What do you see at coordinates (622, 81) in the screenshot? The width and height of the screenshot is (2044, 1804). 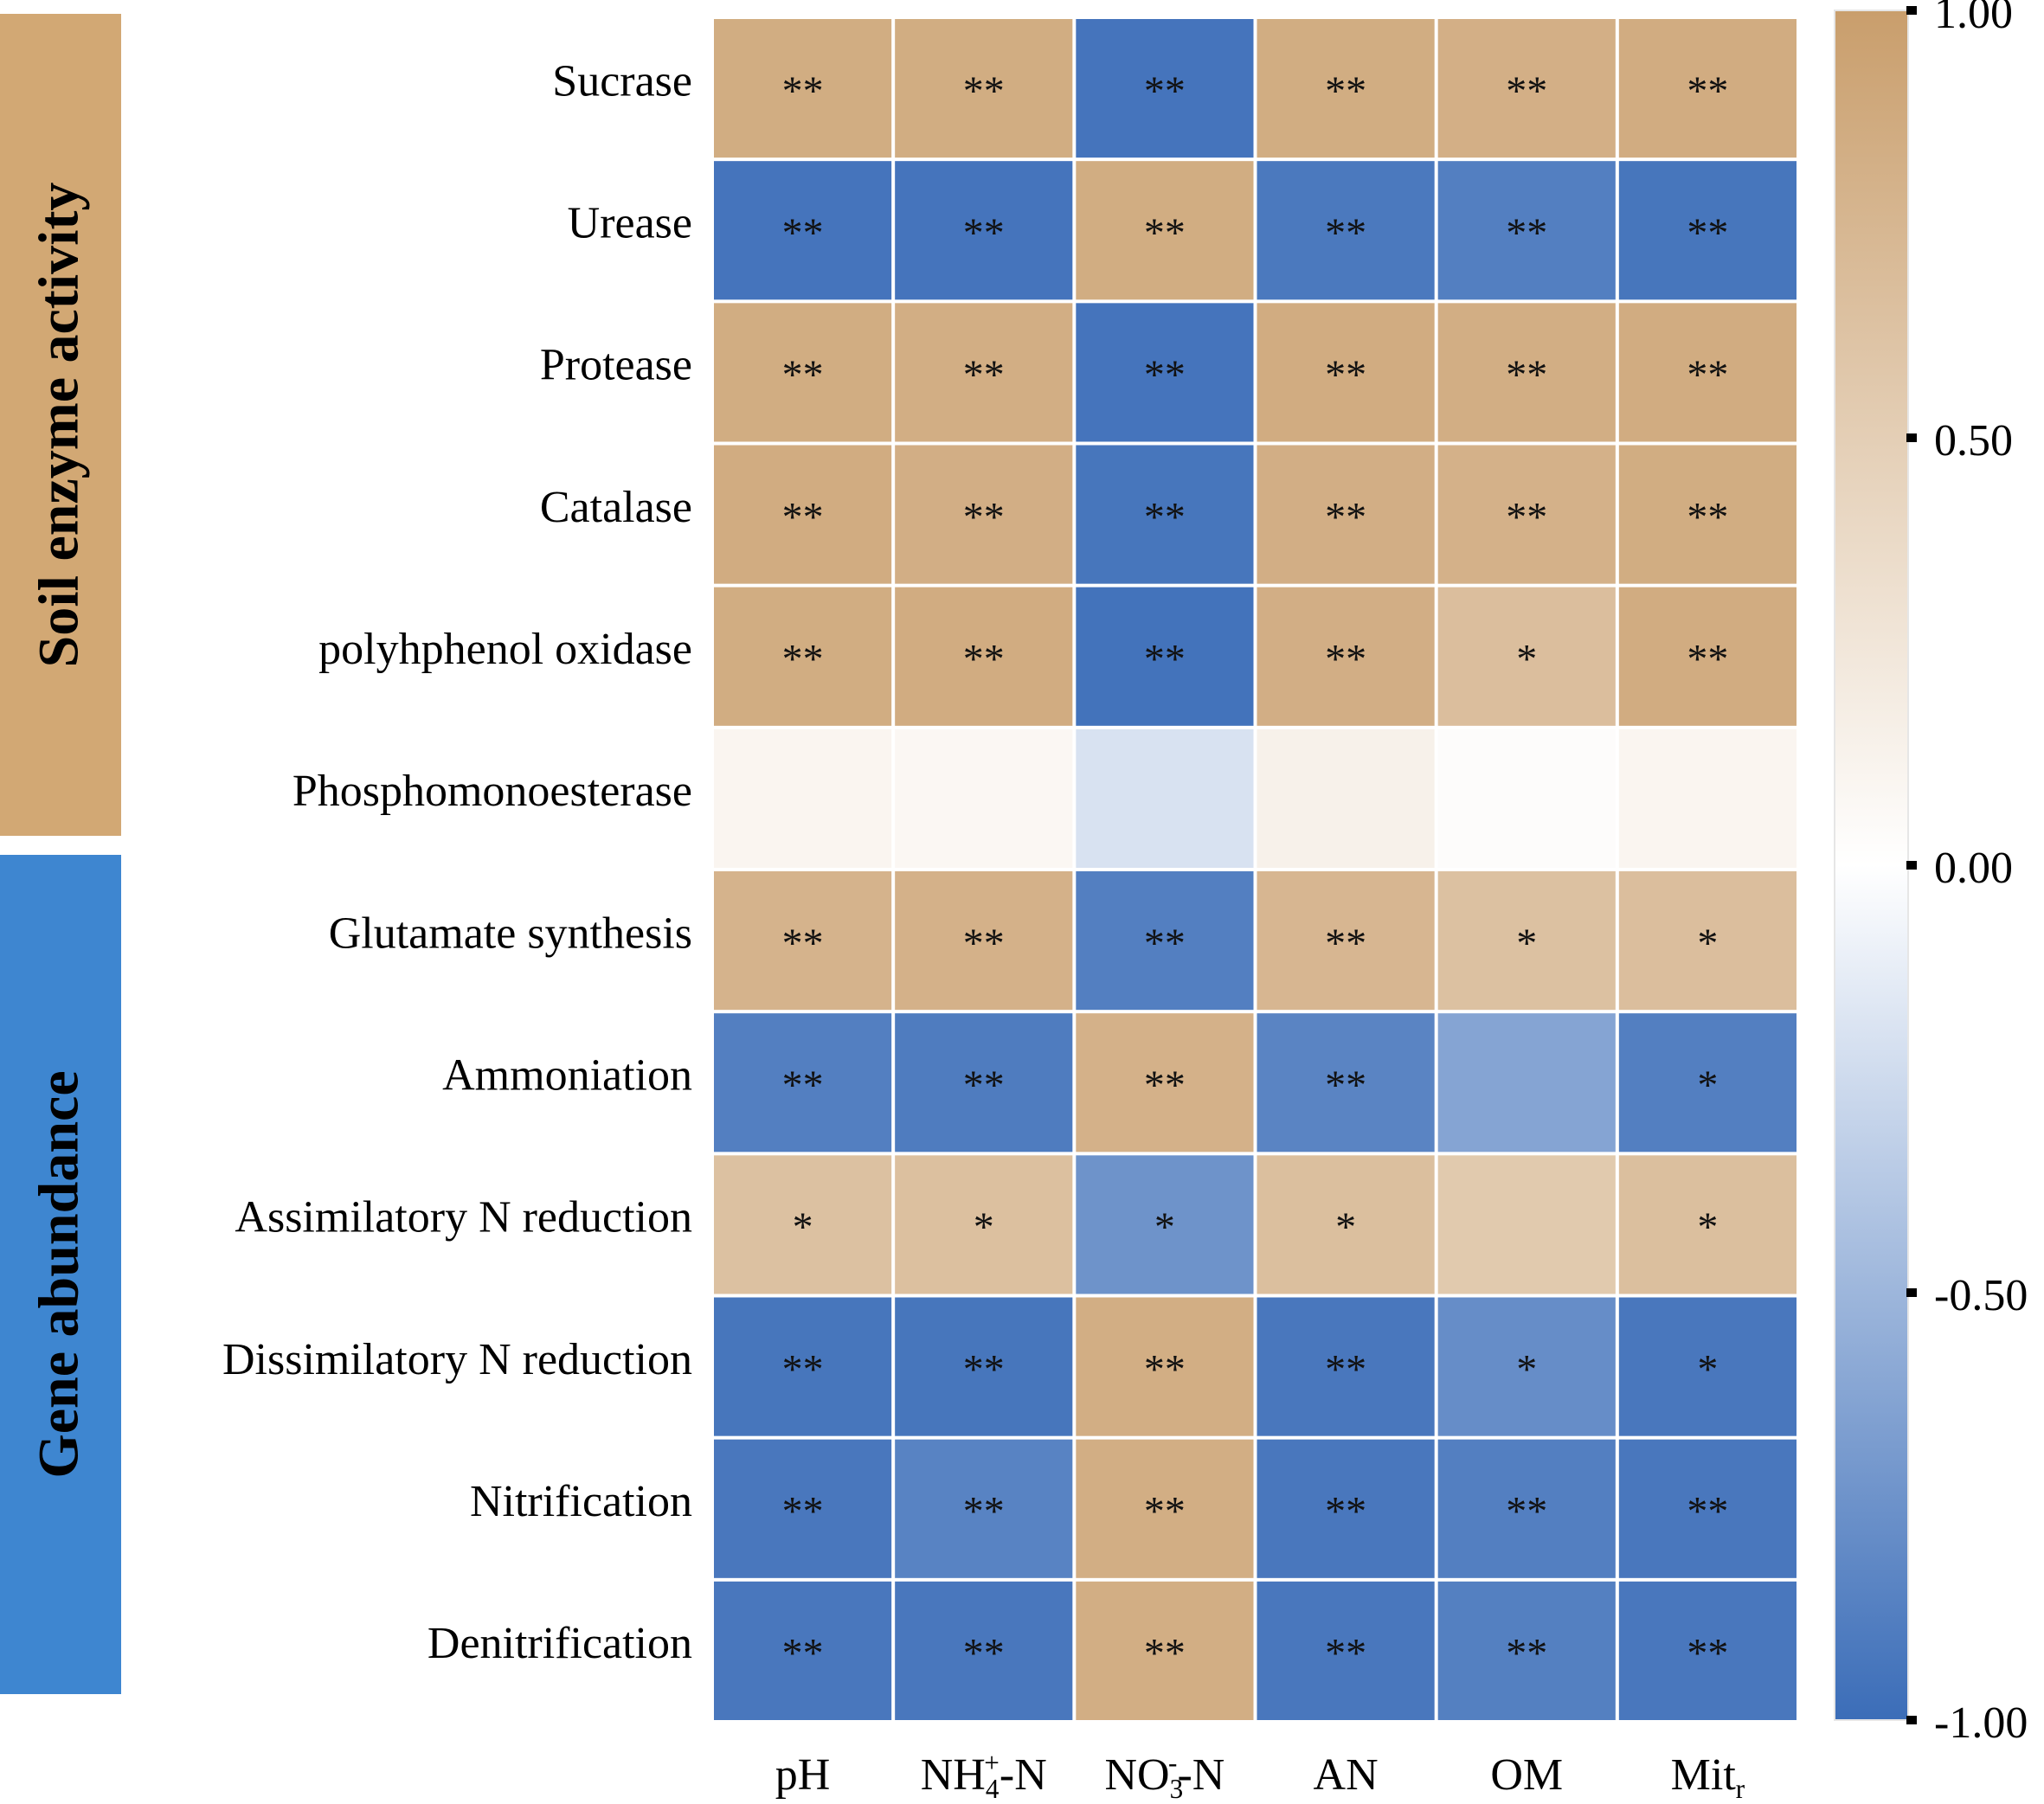 I see `row-label: Sucrase` at bounding box center [622, 81].